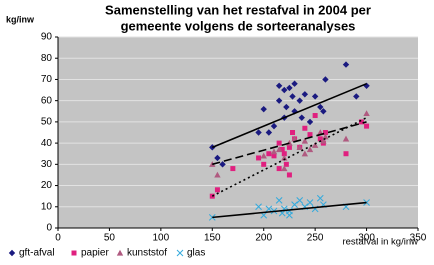  Describe the element at coordinates (289, 156) in the screenshot. I see `trend-line` at that location.